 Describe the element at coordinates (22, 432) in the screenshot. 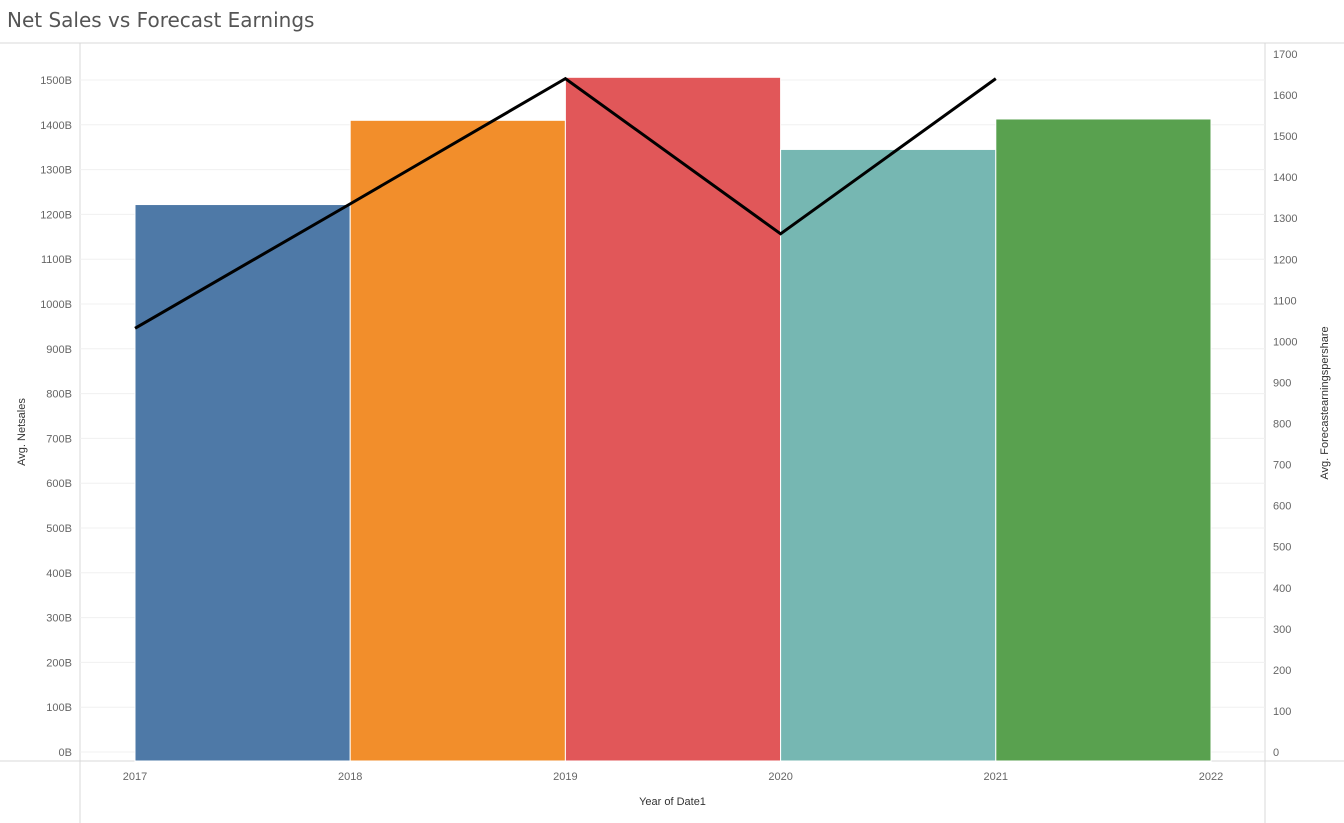

I see `left-axis-title: Avg. Netsales` at that location.